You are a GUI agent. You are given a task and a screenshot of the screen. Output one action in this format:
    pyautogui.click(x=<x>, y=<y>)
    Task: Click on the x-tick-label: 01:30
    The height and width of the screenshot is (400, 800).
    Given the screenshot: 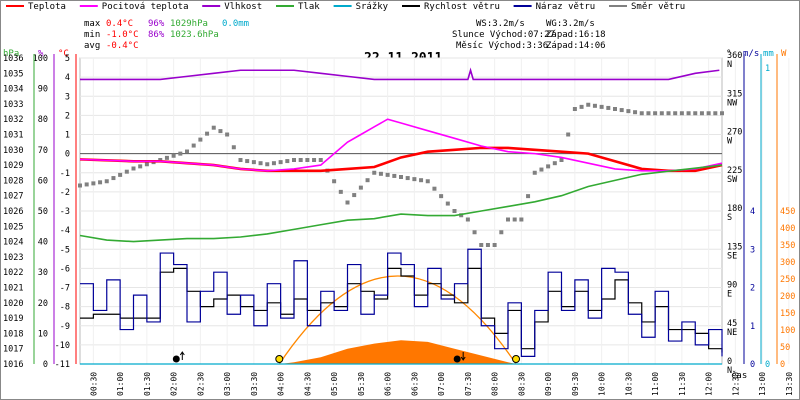 What is the action you would take?
    pyautogui.click(x=147, y=384)
    